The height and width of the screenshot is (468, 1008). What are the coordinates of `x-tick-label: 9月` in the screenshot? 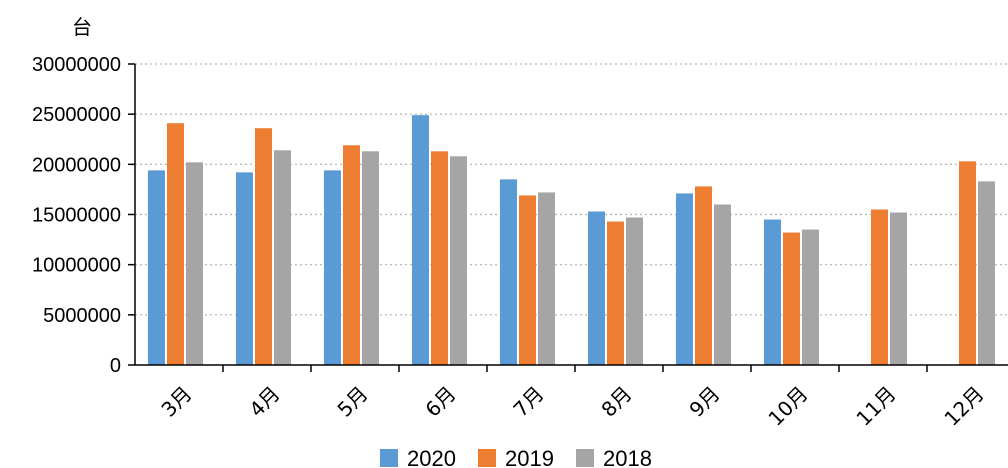 It's located at (704, 402).